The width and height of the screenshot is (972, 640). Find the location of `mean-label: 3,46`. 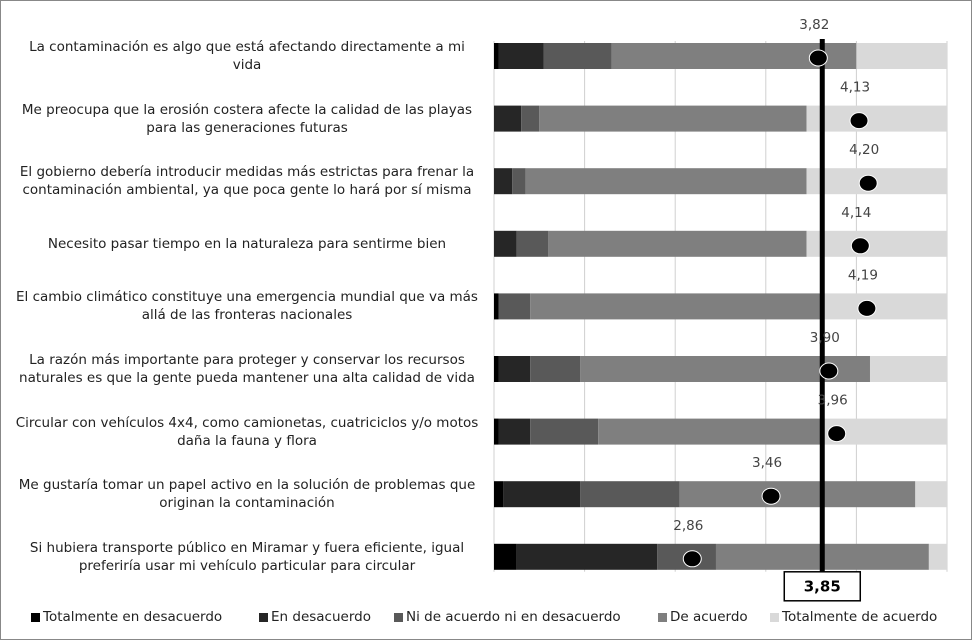

mean-label: 3,46 is located at coordinates (767, 463).